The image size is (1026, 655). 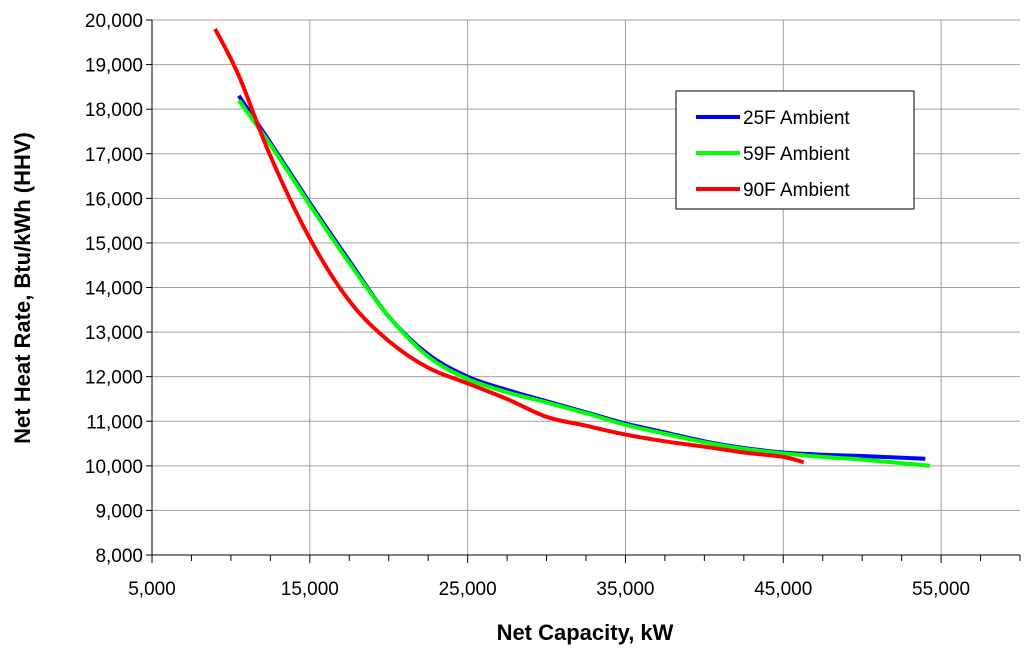 I want to click on y-tick-label: 9,000, so click(x=119, y=511).